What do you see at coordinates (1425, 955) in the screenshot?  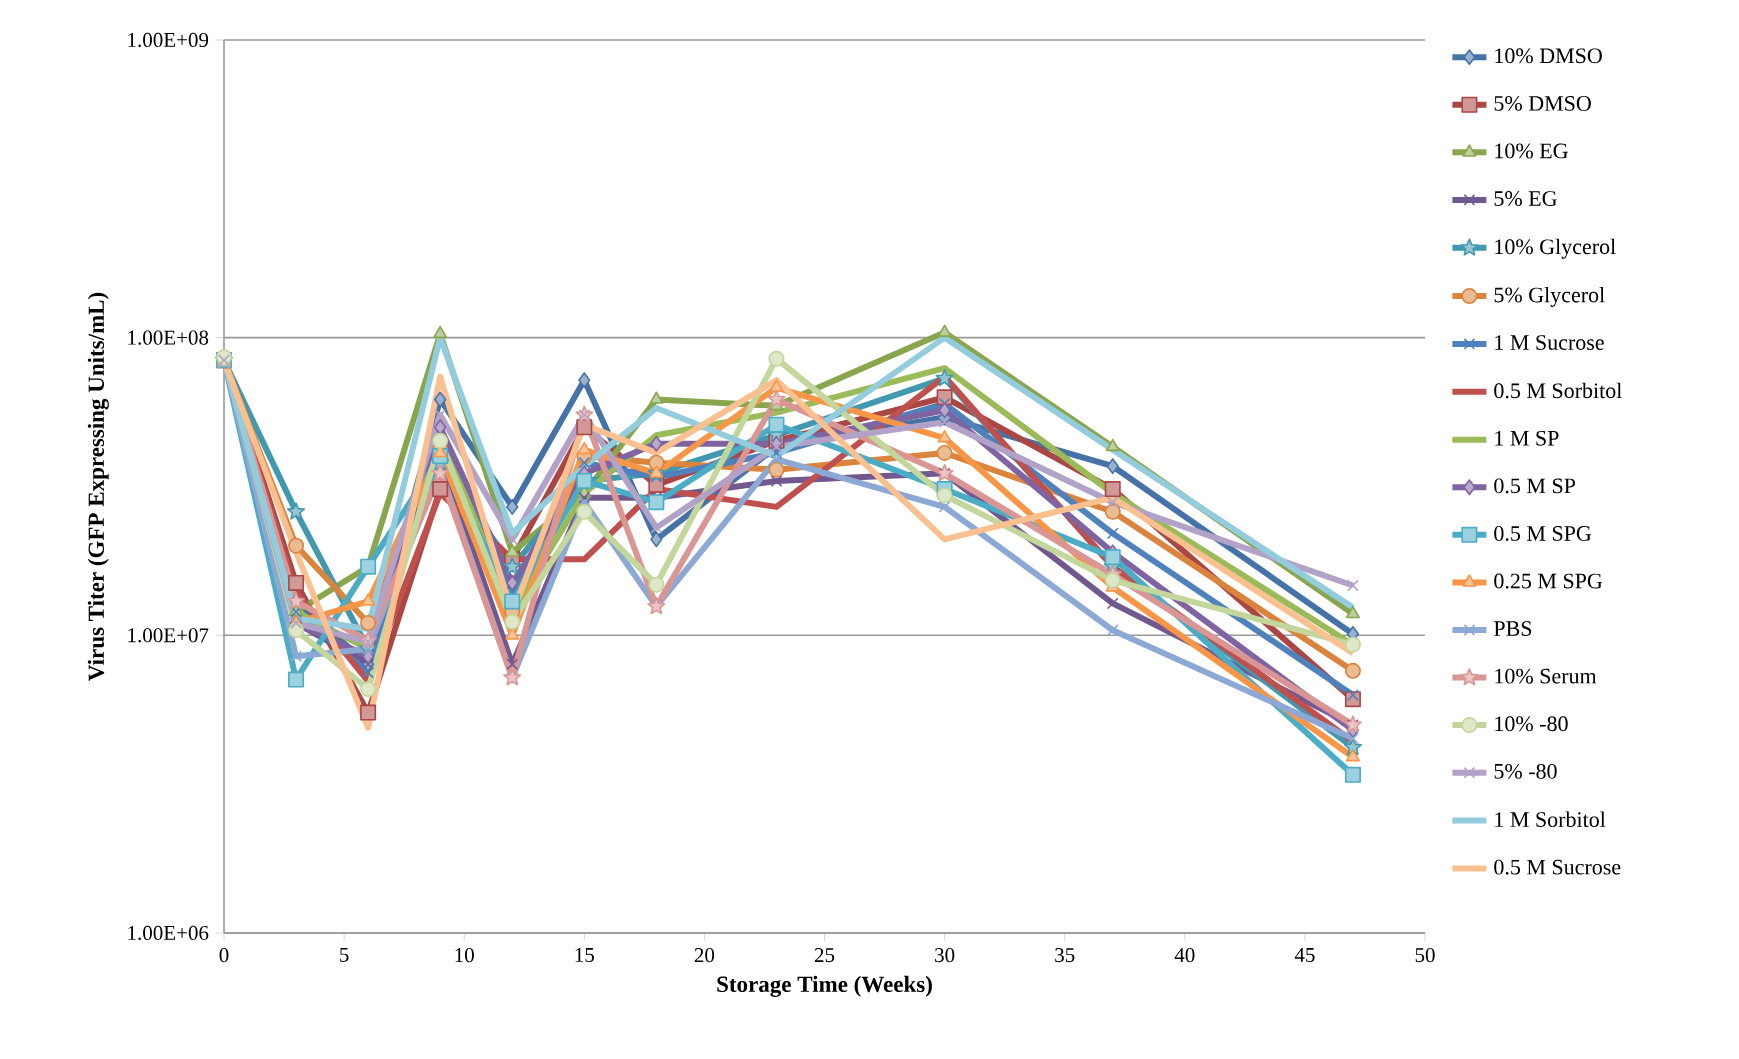 I see `x-tick-label: 50` at bounding box center [1425, 955].